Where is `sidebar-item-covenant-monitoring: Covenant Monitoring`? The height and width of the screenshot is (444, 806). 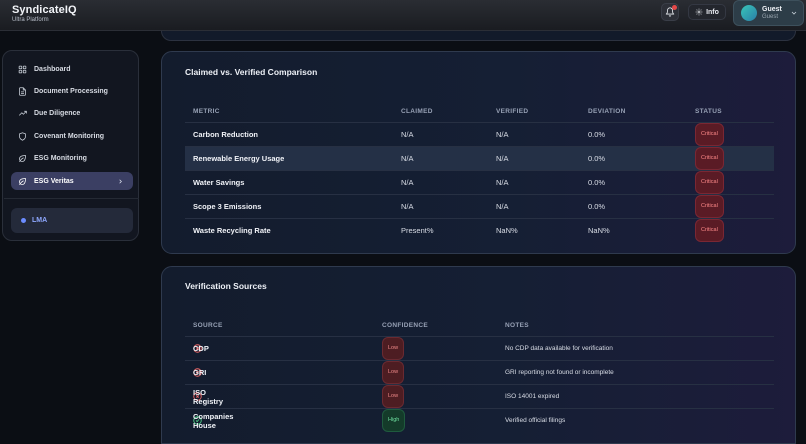 sidebar-item-covenant-monitoring: Covenant Monitoring is located at coordinates (72, 136).